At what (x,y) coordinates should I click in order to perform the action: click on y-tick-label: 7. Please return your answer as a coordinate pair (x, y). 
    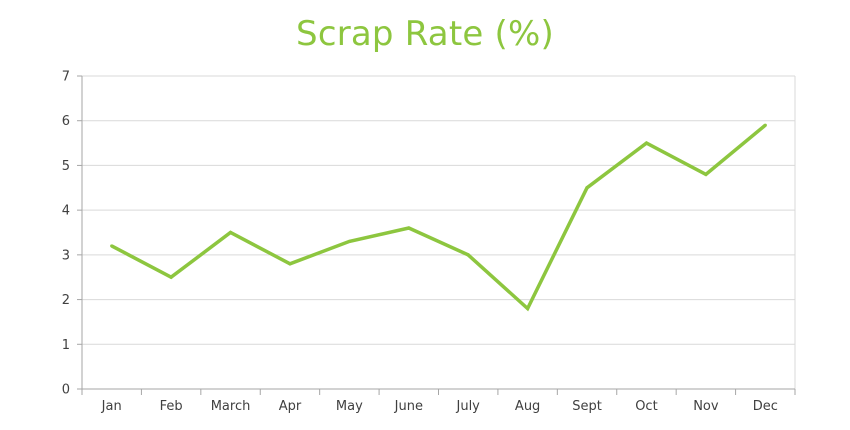
    Looking at the image, I should click on (66, 77).